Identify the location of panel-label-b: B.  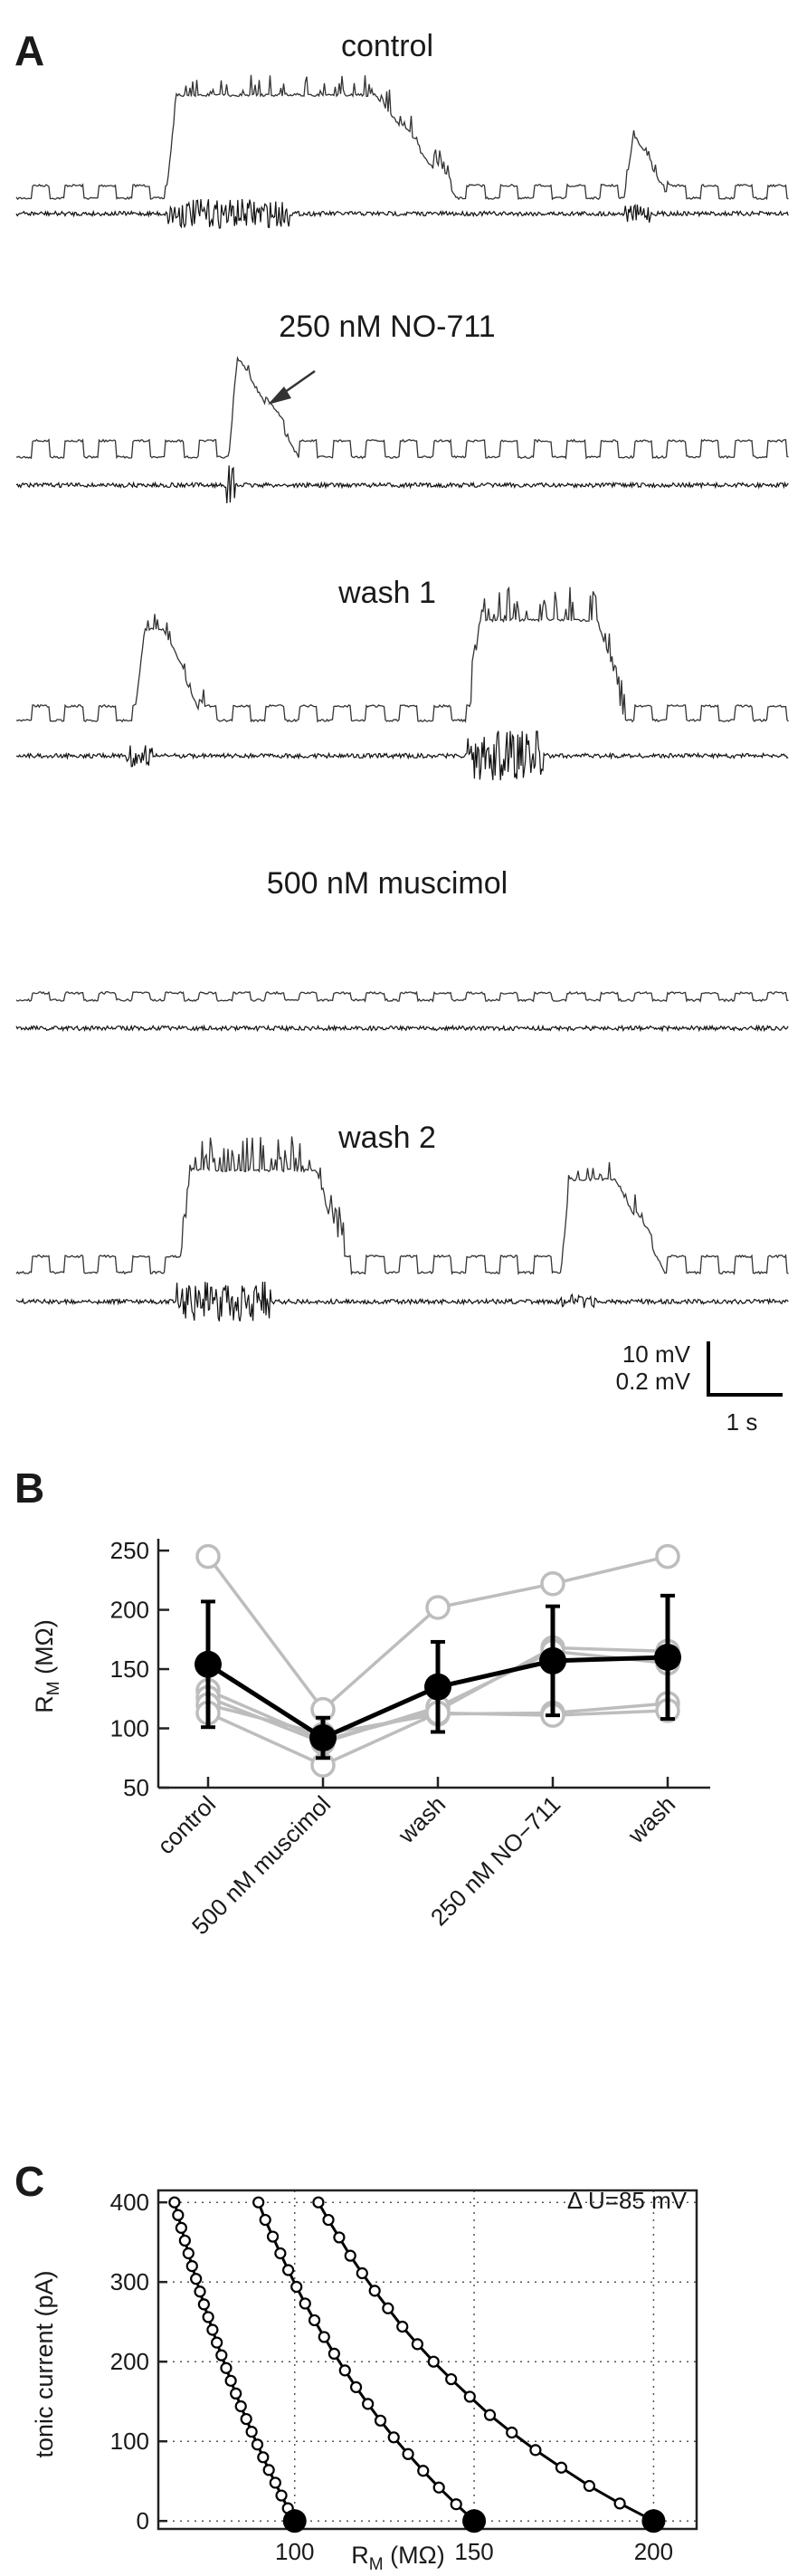
(29, 1488).